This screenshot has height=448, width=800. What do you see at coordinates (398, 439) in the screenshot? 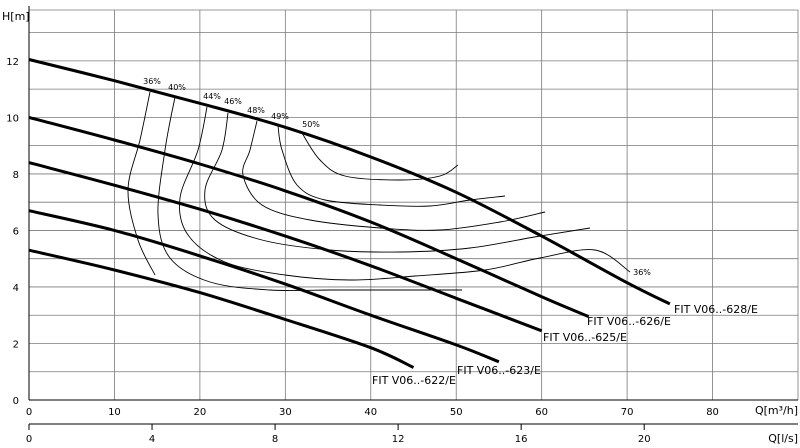
I see `x2-tick-label: 12` at bounding box center [398, 439].